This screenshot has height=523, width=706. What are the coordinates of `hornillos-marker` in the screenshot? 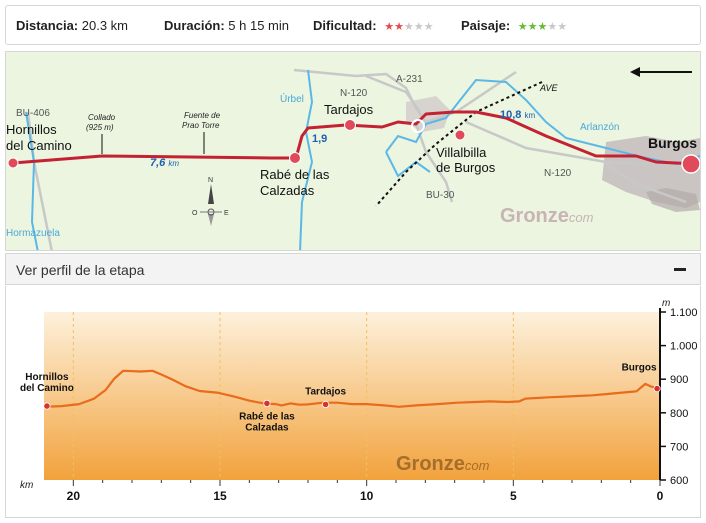 It's located at (13, 163).